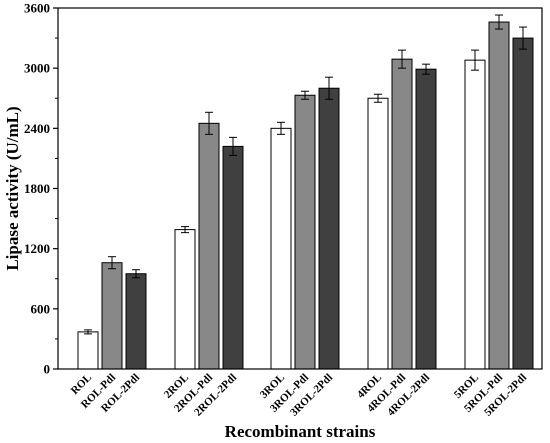 This screenshot has width=550, height=443. I want to click on y-axis-title: Lipase activity (U/mL), so click(12, 188).